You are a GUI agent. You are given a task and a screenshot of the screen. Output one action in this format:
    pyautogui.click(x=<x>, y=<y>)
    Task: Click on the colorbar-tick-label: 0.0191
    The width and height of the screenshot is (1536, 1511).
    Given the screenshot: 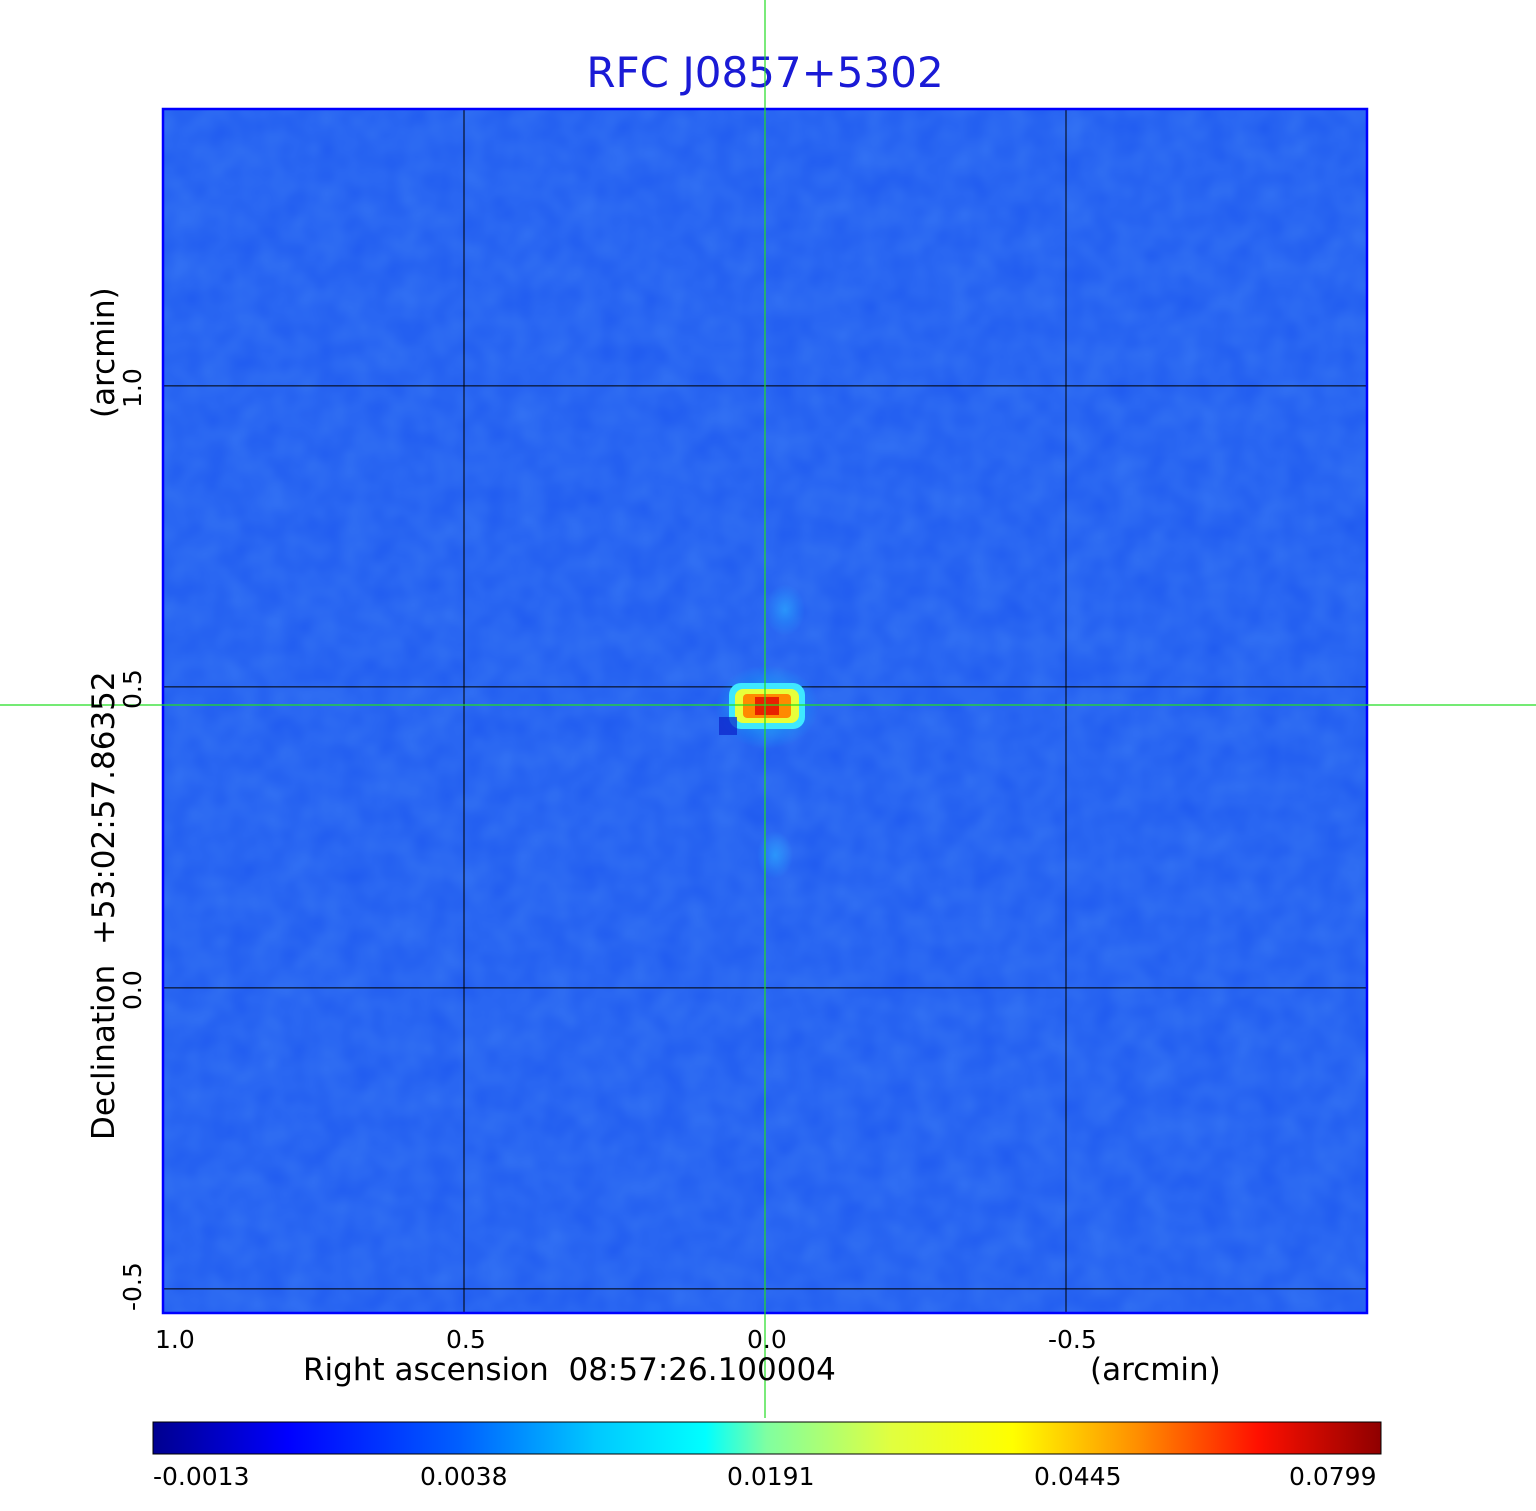 What is the action you would take?
    pyautogui.click(x=771, y=1476)
    